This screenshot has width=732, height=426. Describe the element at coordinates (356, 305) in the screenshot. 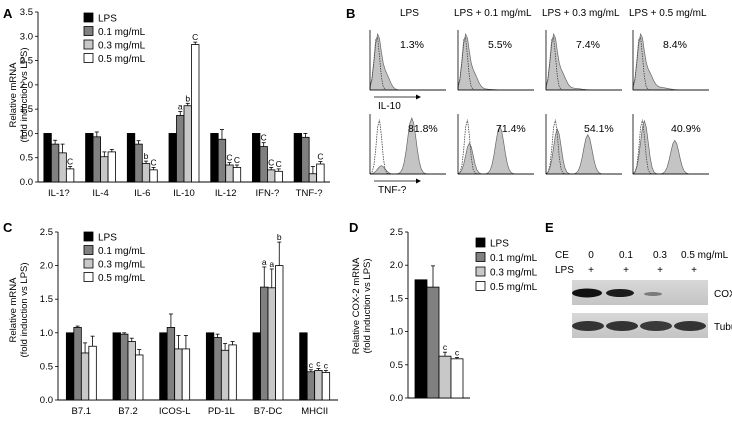

I see `y-axis-label: Relative COX-2 mRNA` at that location.